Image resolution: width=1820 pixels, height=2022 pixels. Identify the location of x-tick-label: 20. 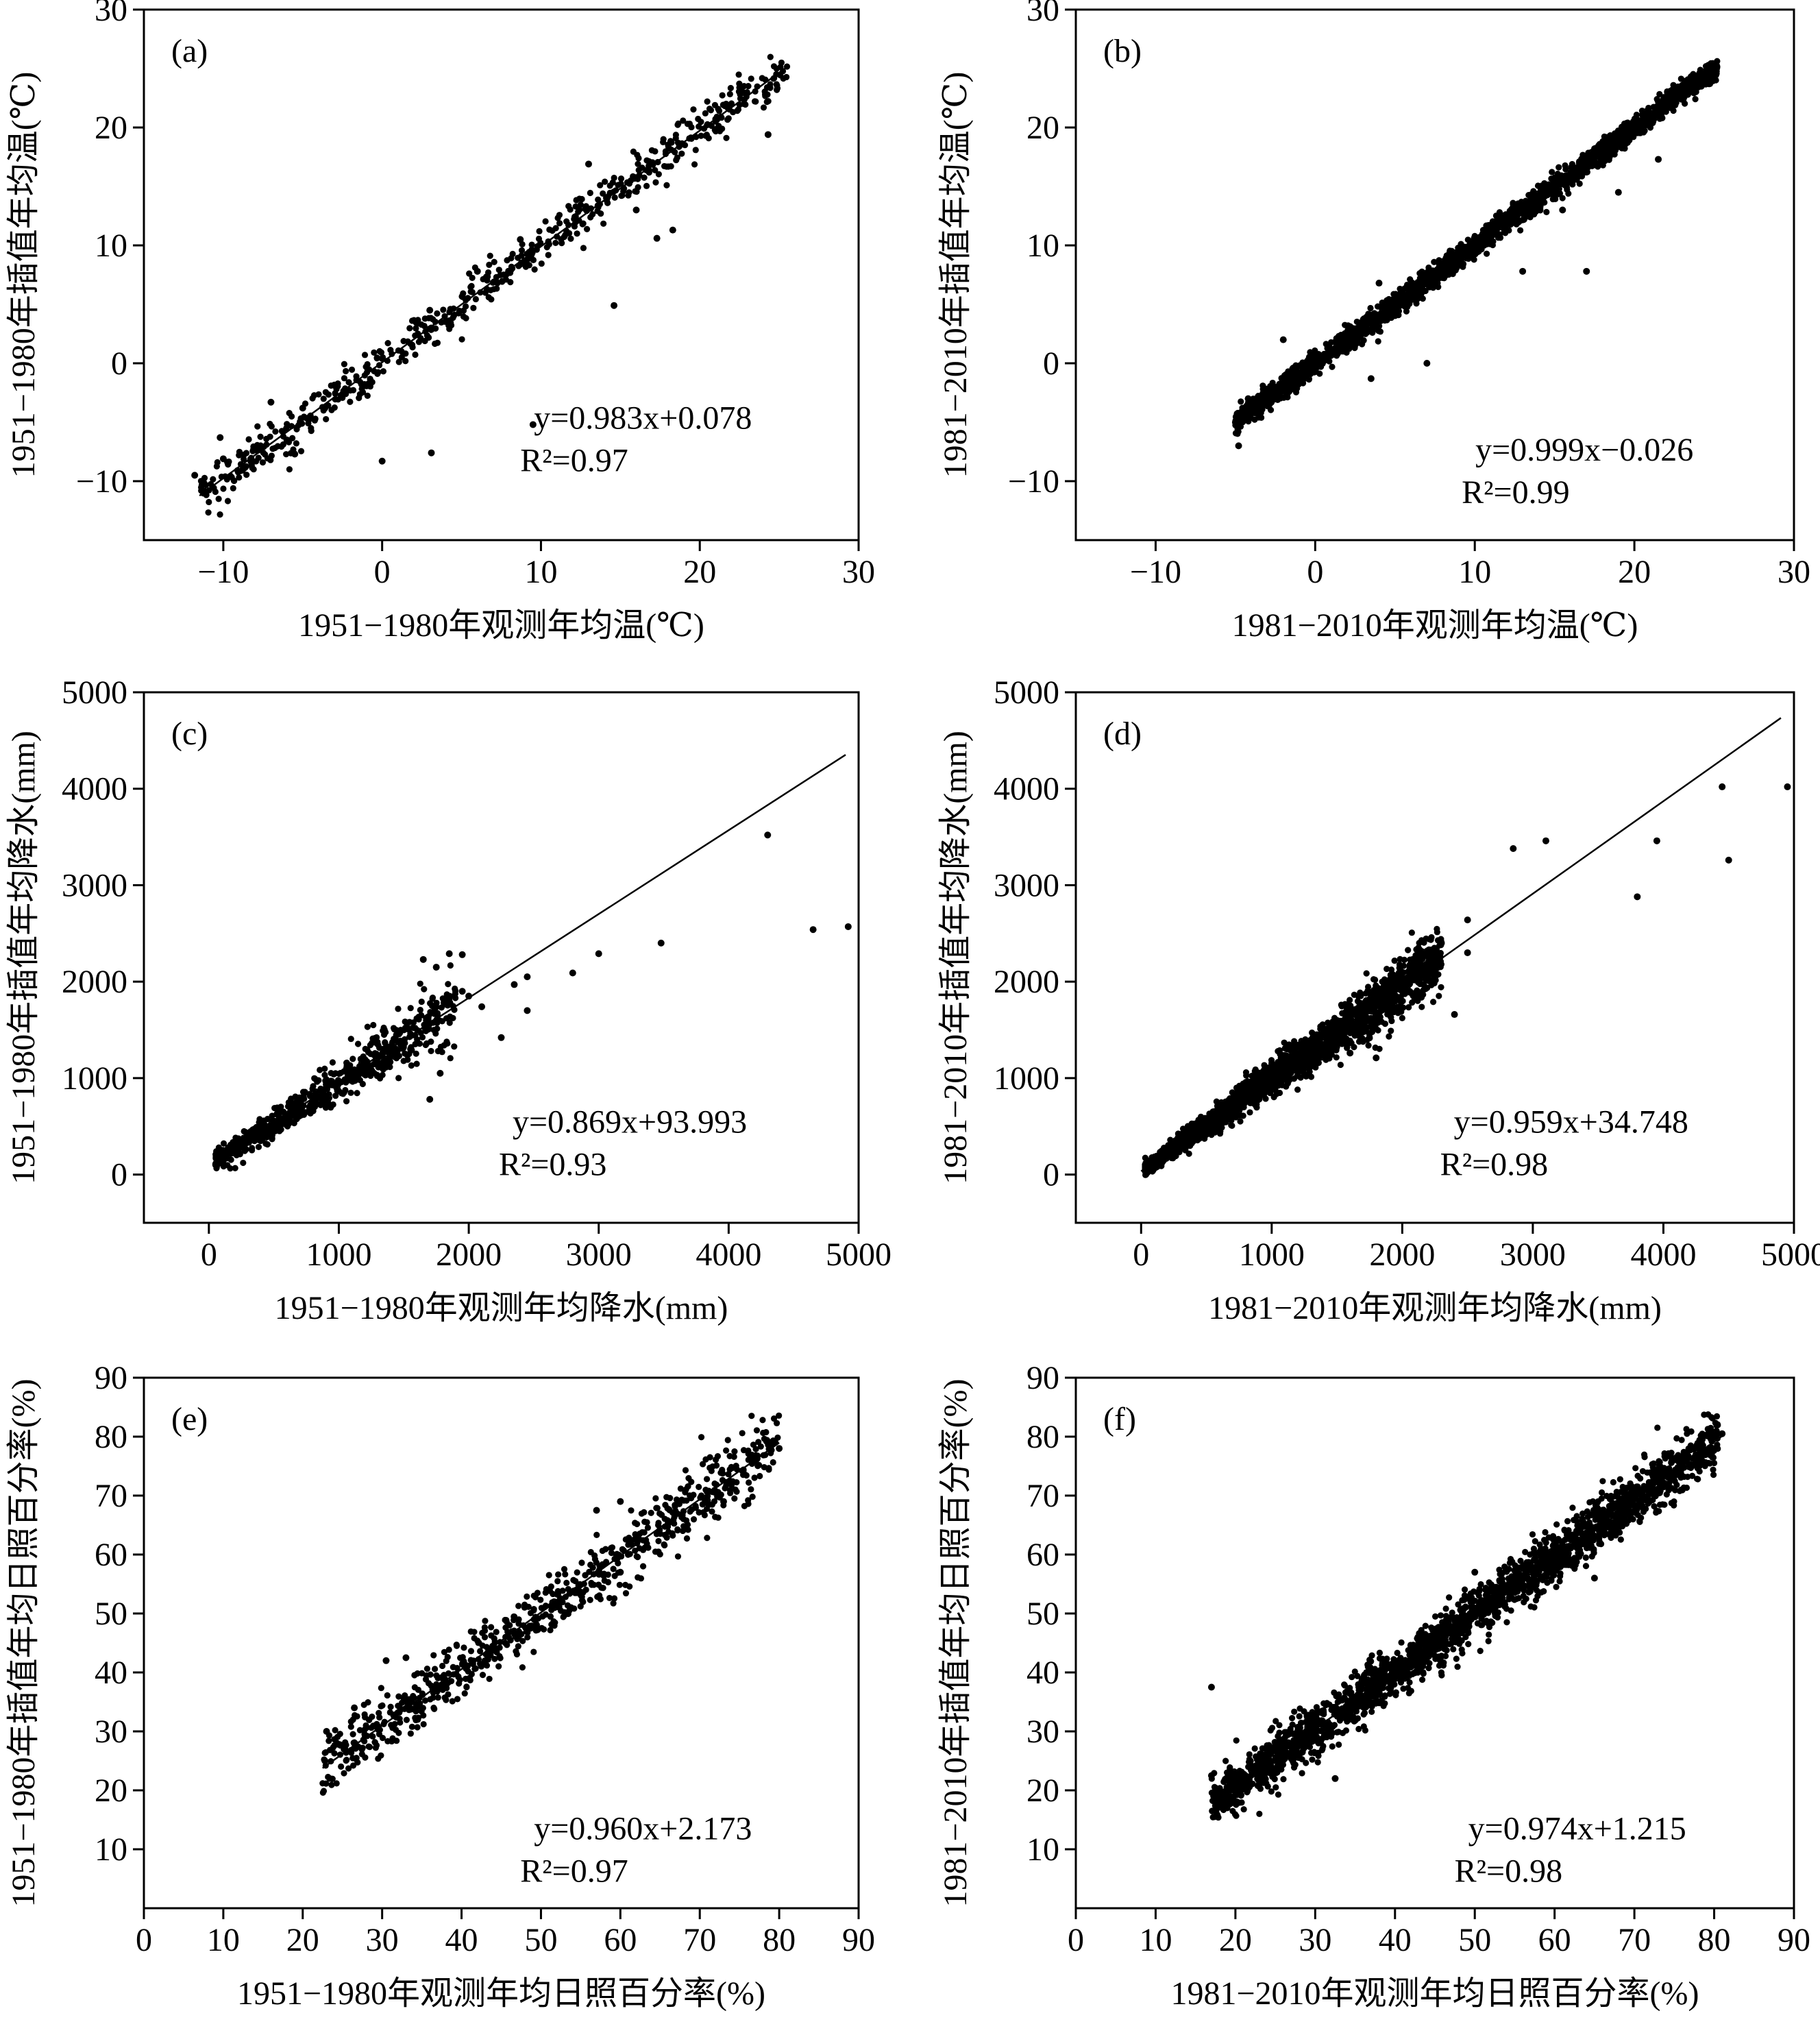
(699, 572).